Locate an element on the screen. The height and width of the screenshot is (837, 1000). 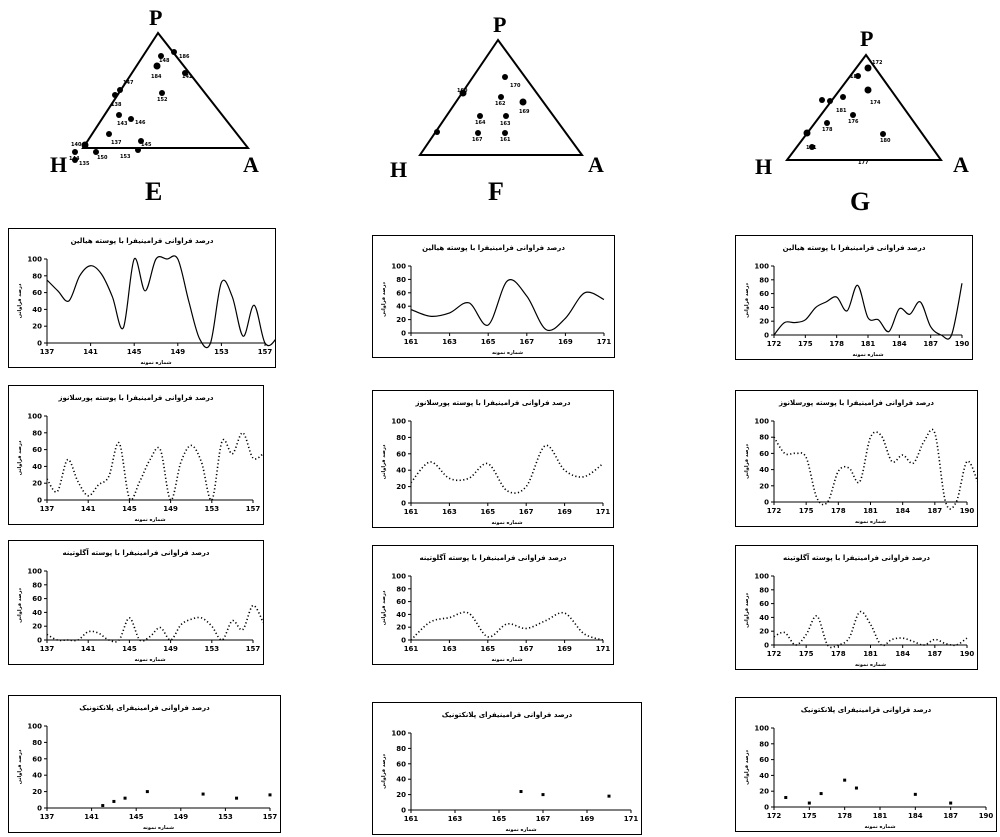
ternary-point-label: 135 is located at coordinates (84, 164).